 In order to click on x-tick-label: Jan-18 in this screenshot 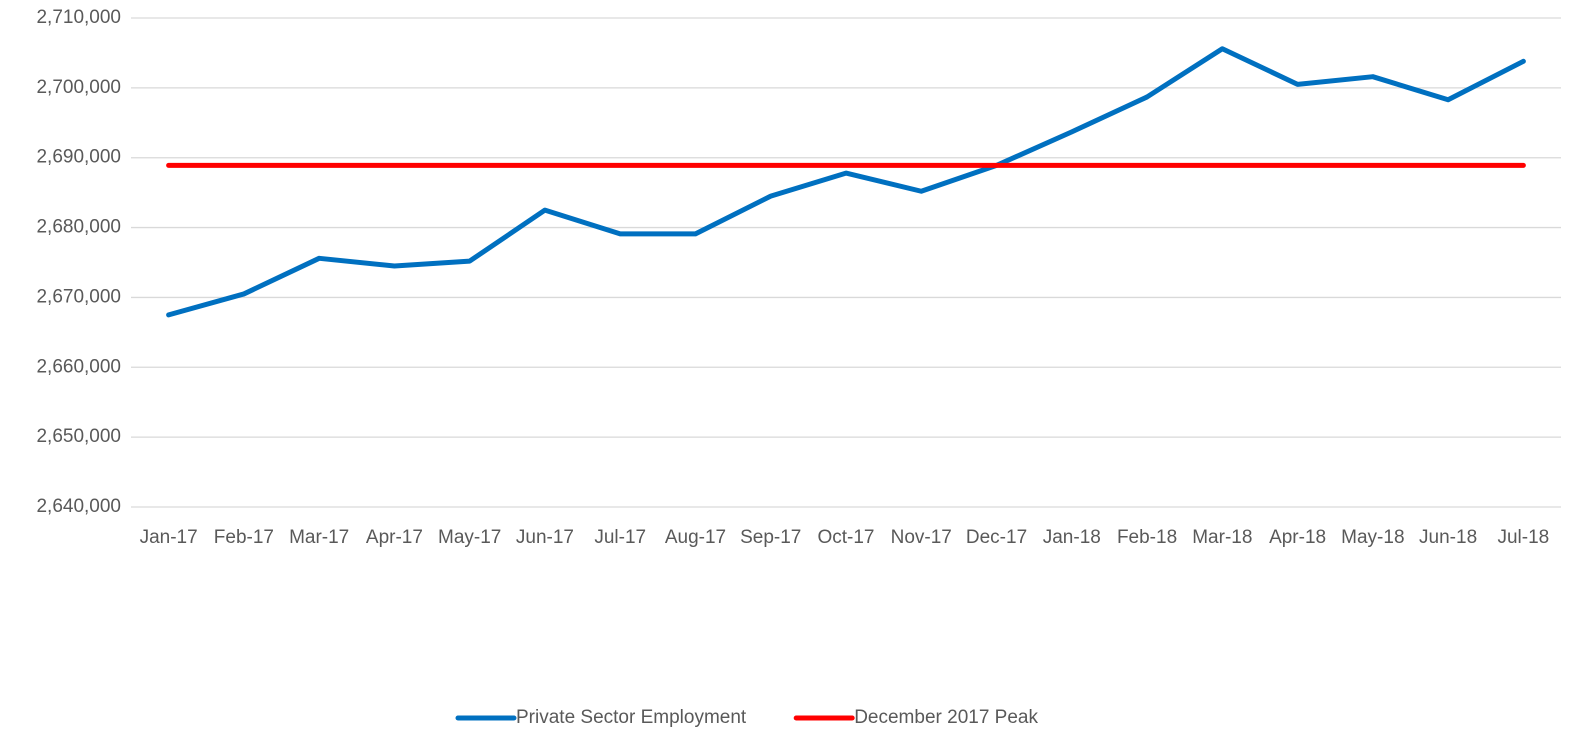, I will do `click(1072, 537)`.